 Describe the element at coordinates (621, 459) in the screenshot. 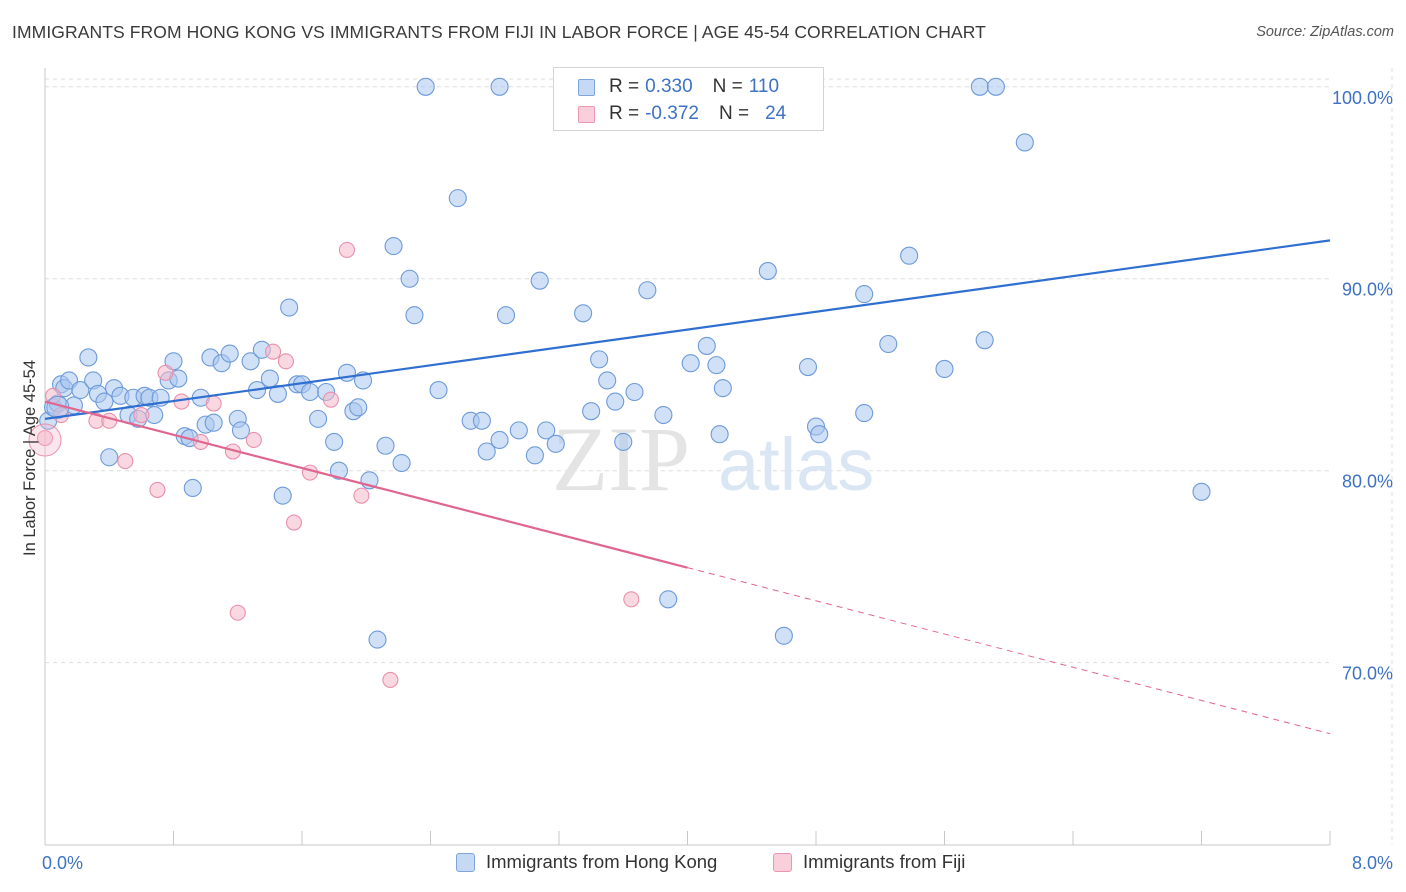

I see `watermark-zip: ZIP` at that location.